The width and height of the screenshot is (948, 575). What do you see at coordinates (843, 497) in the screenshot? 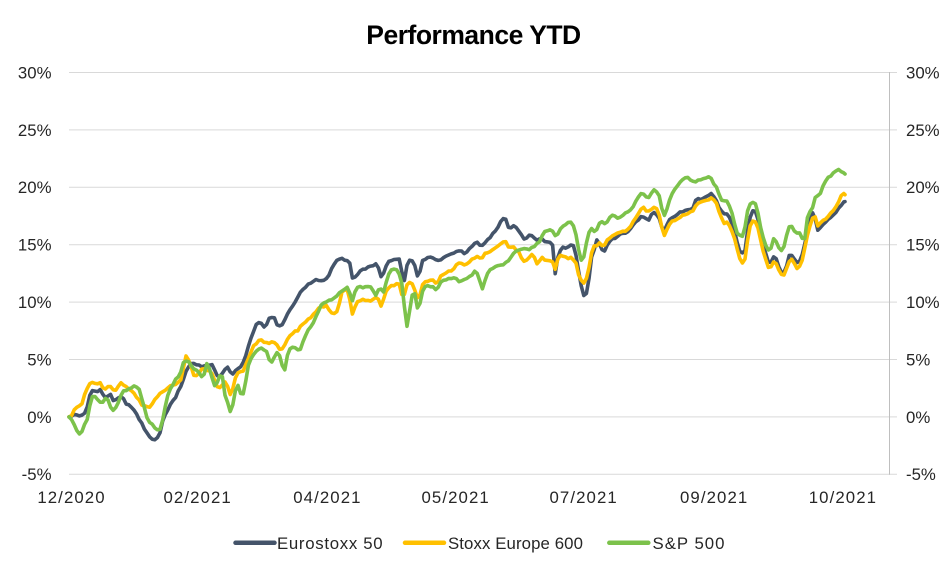
I see `svg-text: 10/2021` at bounding box center [843, 497].